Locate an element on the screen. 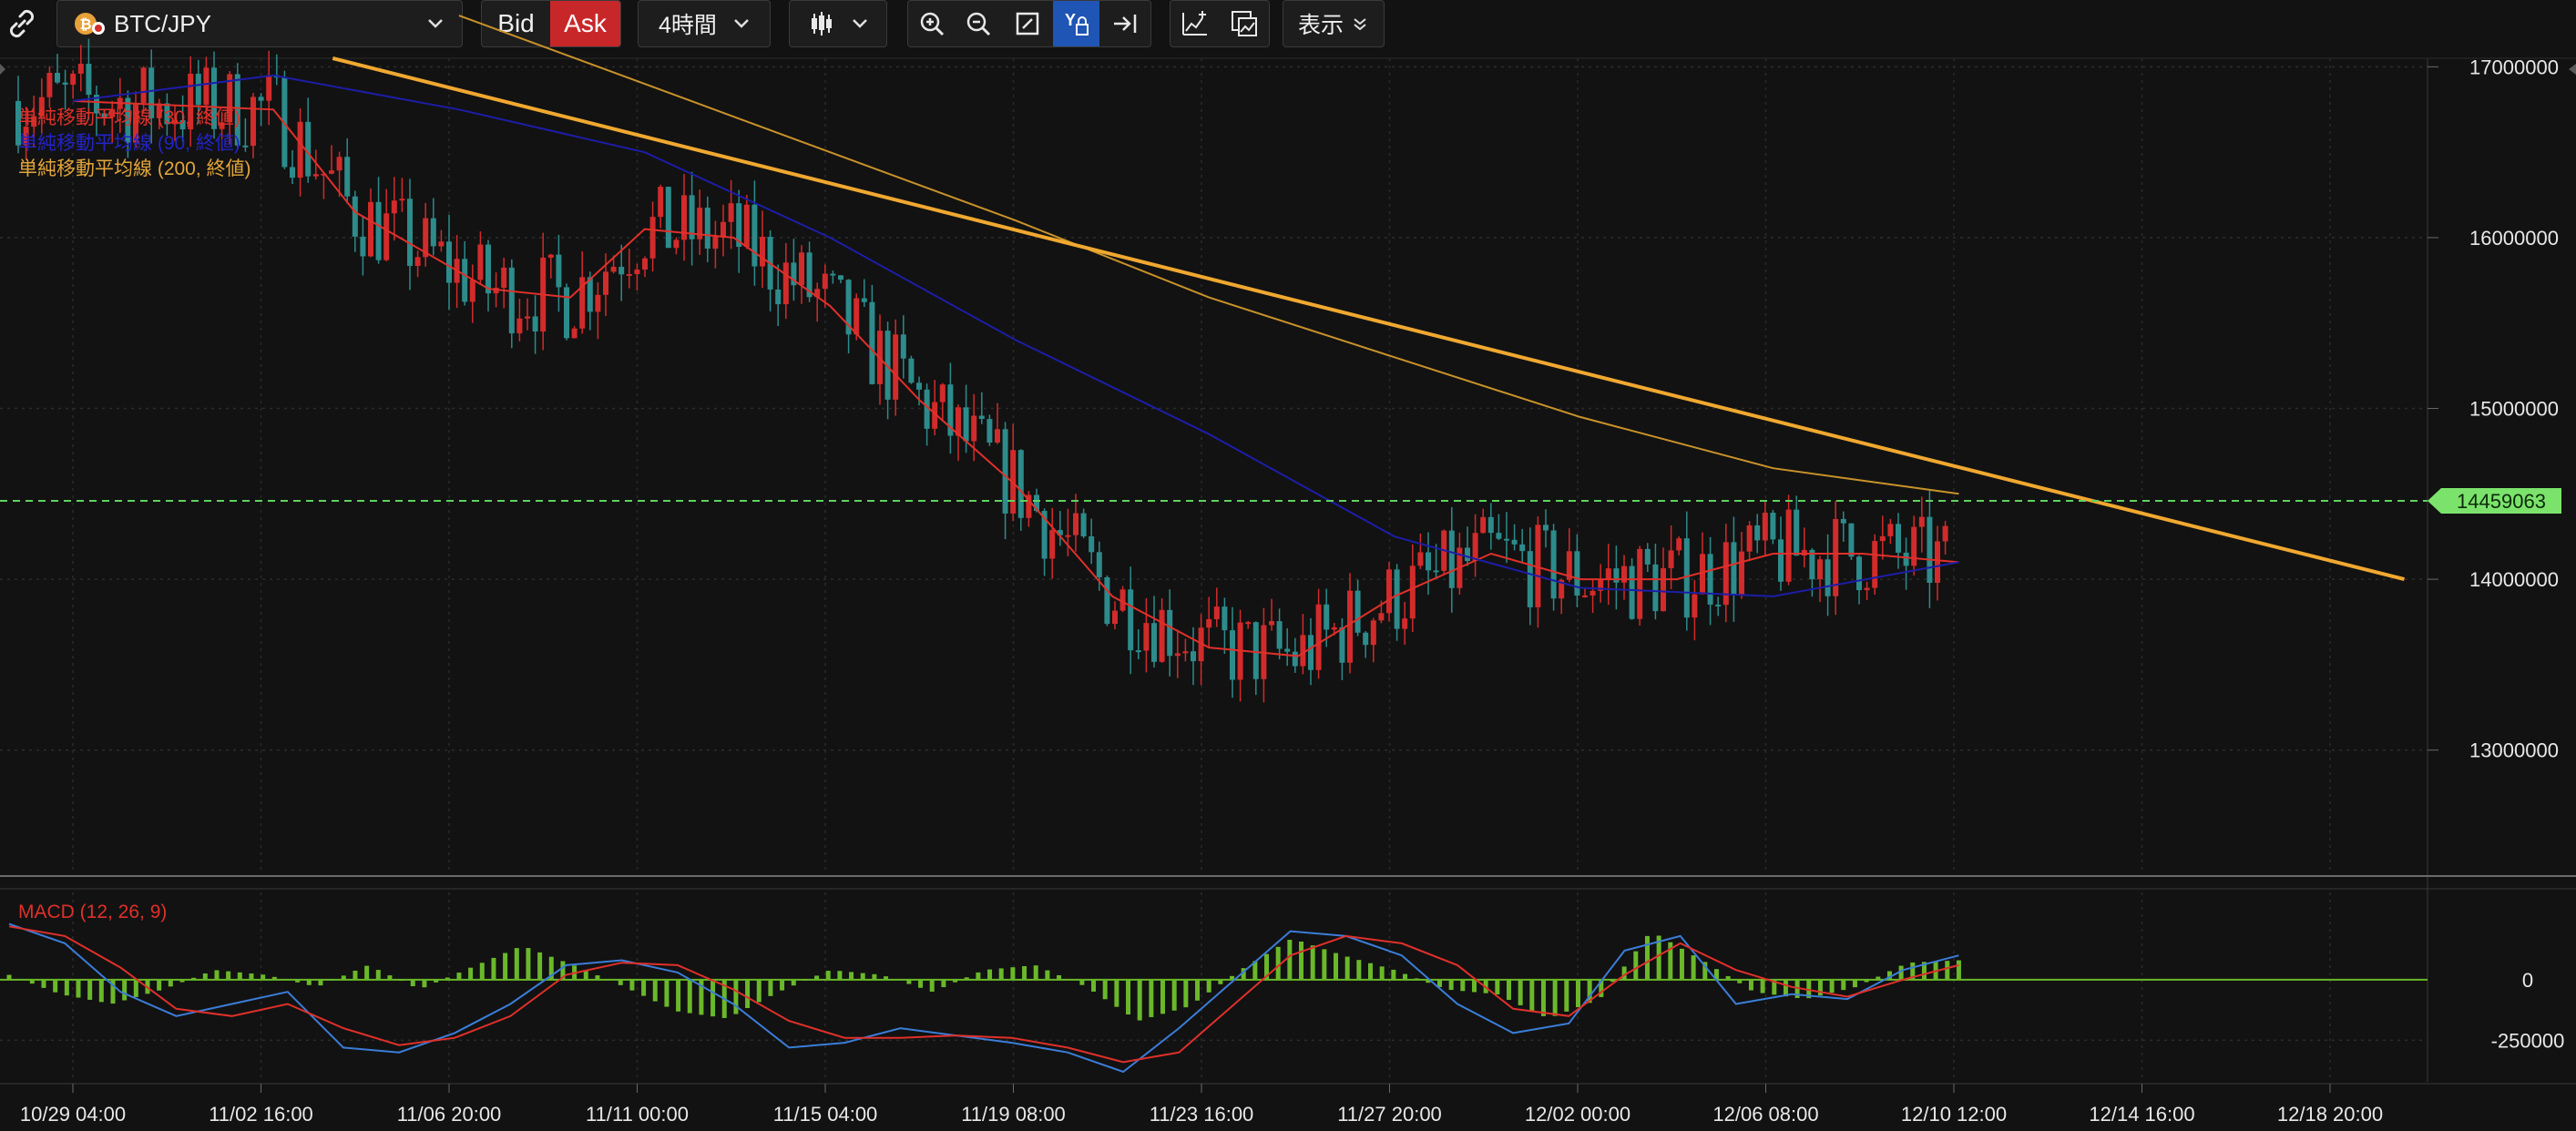 The height and width of the screenshot is (1131, 2576). legend-sma90: 単純移動平均線 (90, 終値) is located at coordinates (129, 144).